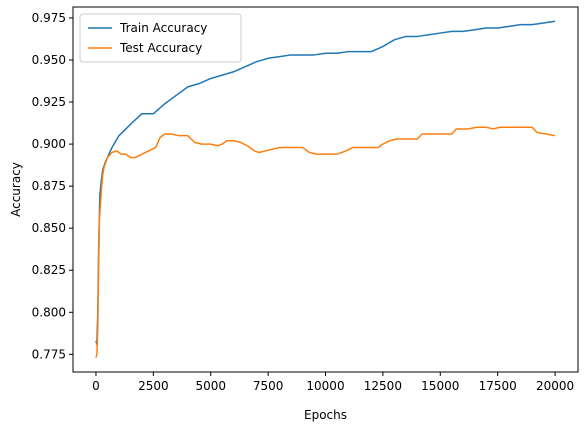 Image resolution: width=584 pixels, height=432 pixels. I want to click on x-tick-label: 0, so click(96, 386).